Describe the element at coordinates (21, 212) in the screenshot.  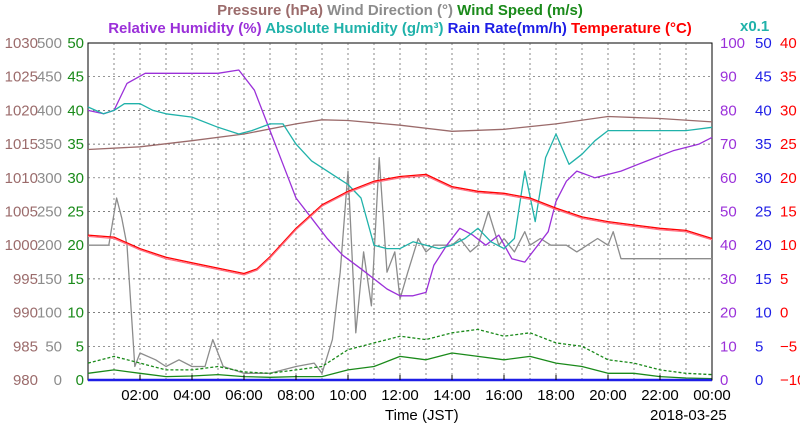
I see `y-tick-label-pressure: 1005` at that location.